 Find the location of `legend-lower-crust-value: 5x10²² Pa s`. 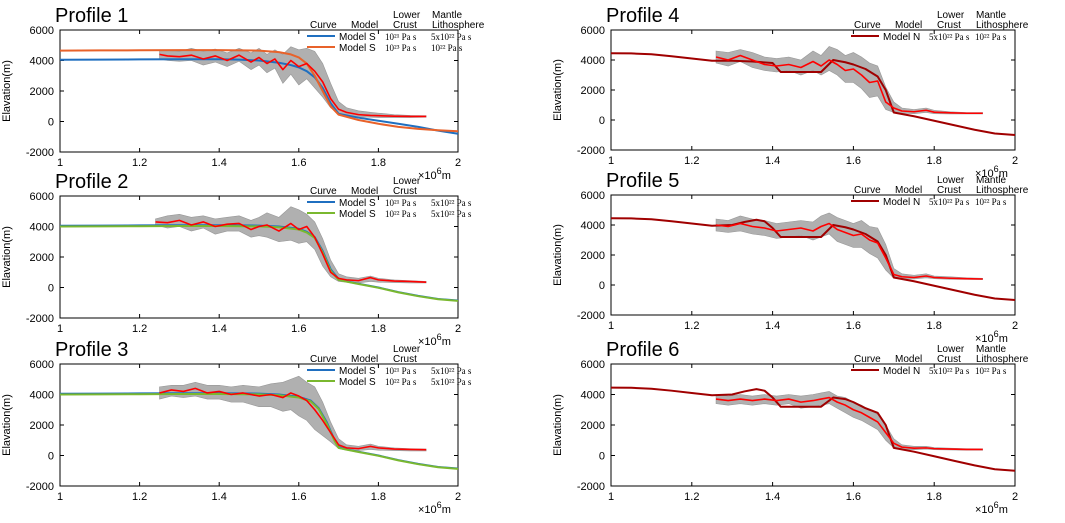

legend-lower-crust-value: 5x10²² Pa s is located at coordinates (949, 371).